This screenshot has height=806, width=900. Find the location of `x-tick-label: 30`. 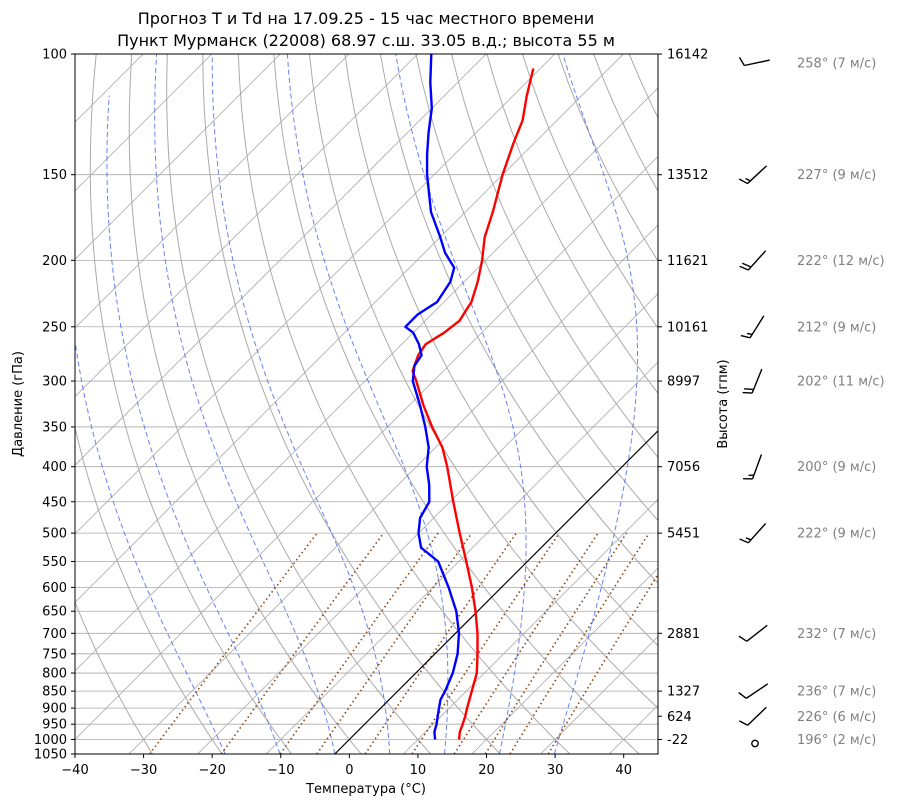

x-tick-label: 30 is located at coordinates (555, 770).